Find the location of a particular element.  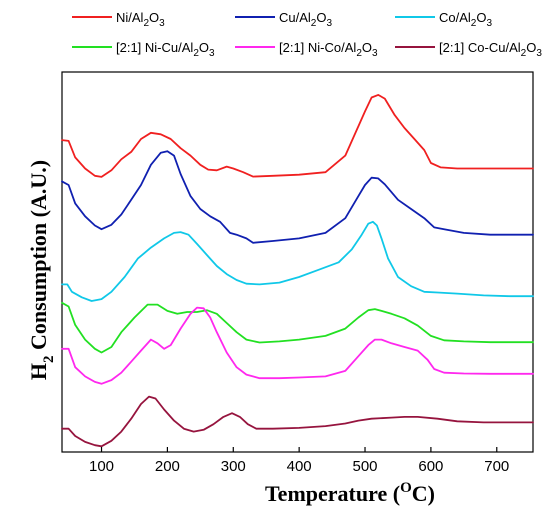

x-tick-label-400: 400 is located at coordinates (299, 466).